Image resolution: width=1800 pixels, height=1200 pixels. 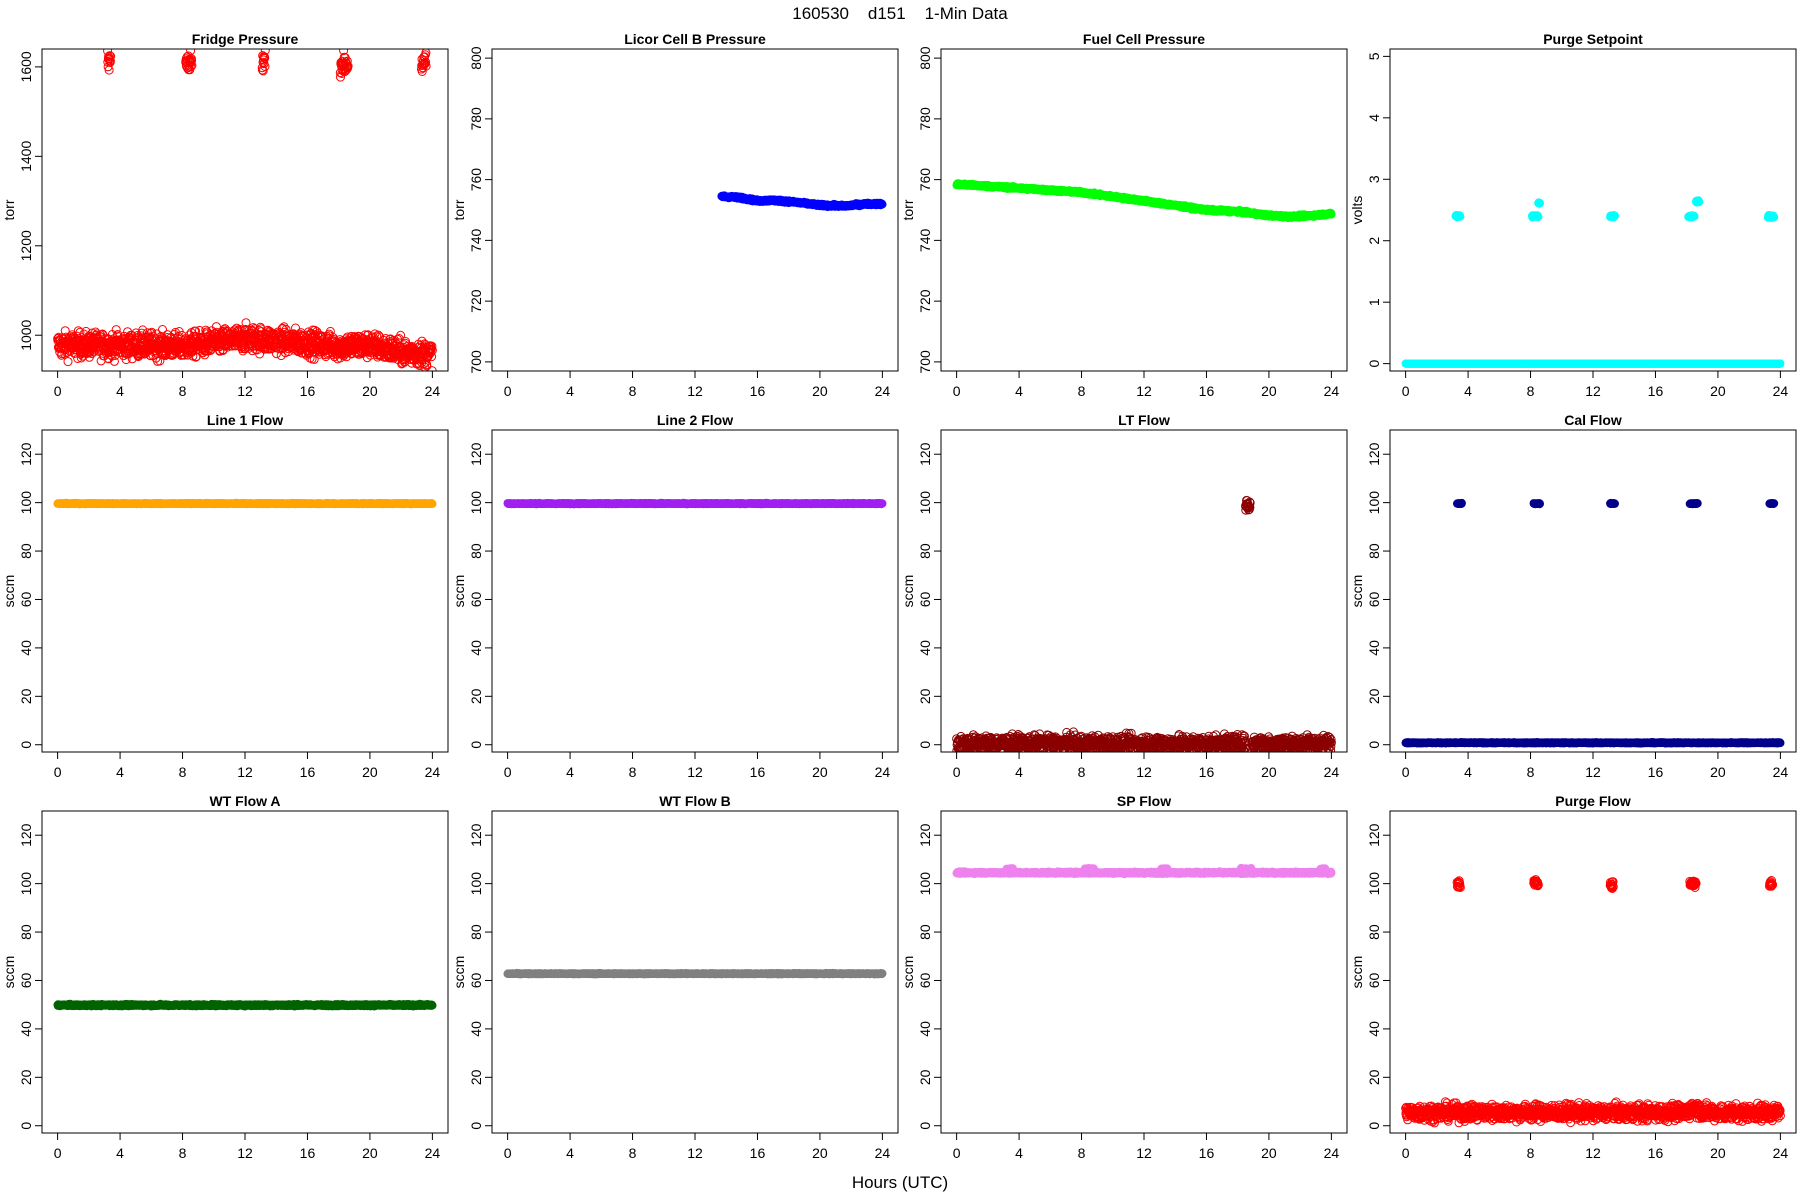 I want to click on y-tick-label: 1000, so click(x=26, y=334).